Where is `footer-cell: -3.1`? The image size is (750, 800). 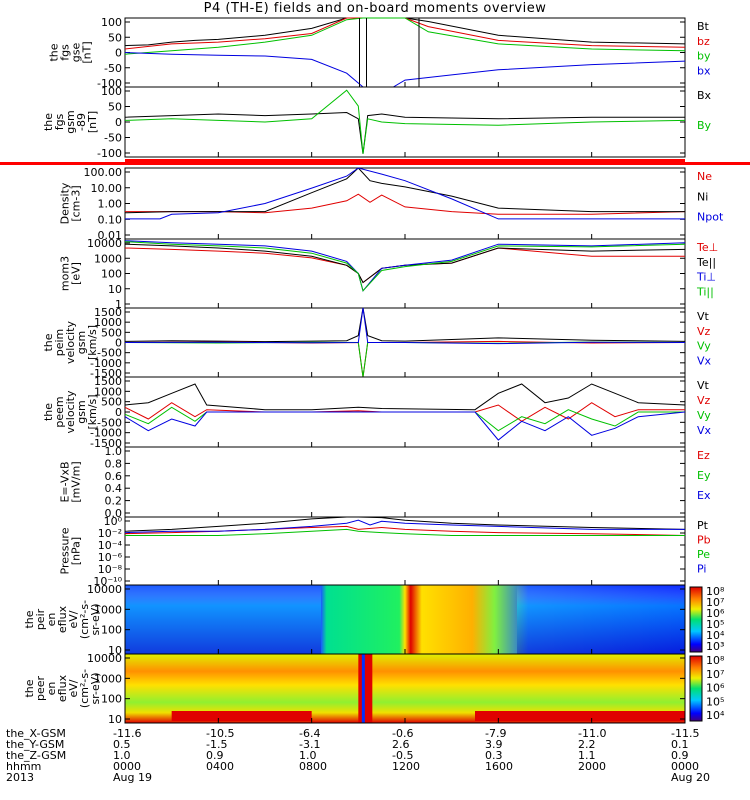 footer-cell: -3.1 is located at coordinates (310, 744).